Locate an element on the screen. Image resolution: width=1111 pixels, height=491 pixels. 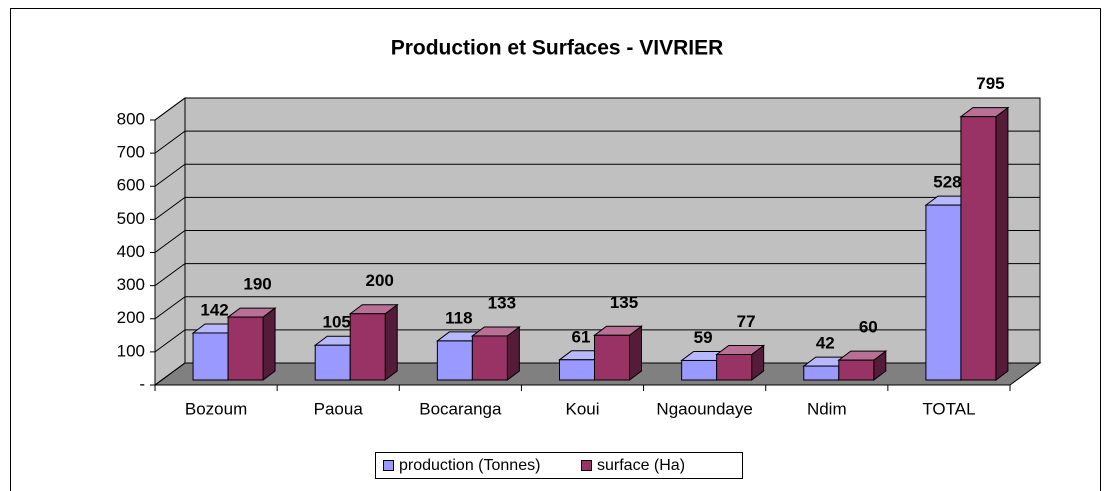
x-tick-label: Bocaranga is located at coordinates (460, 408).